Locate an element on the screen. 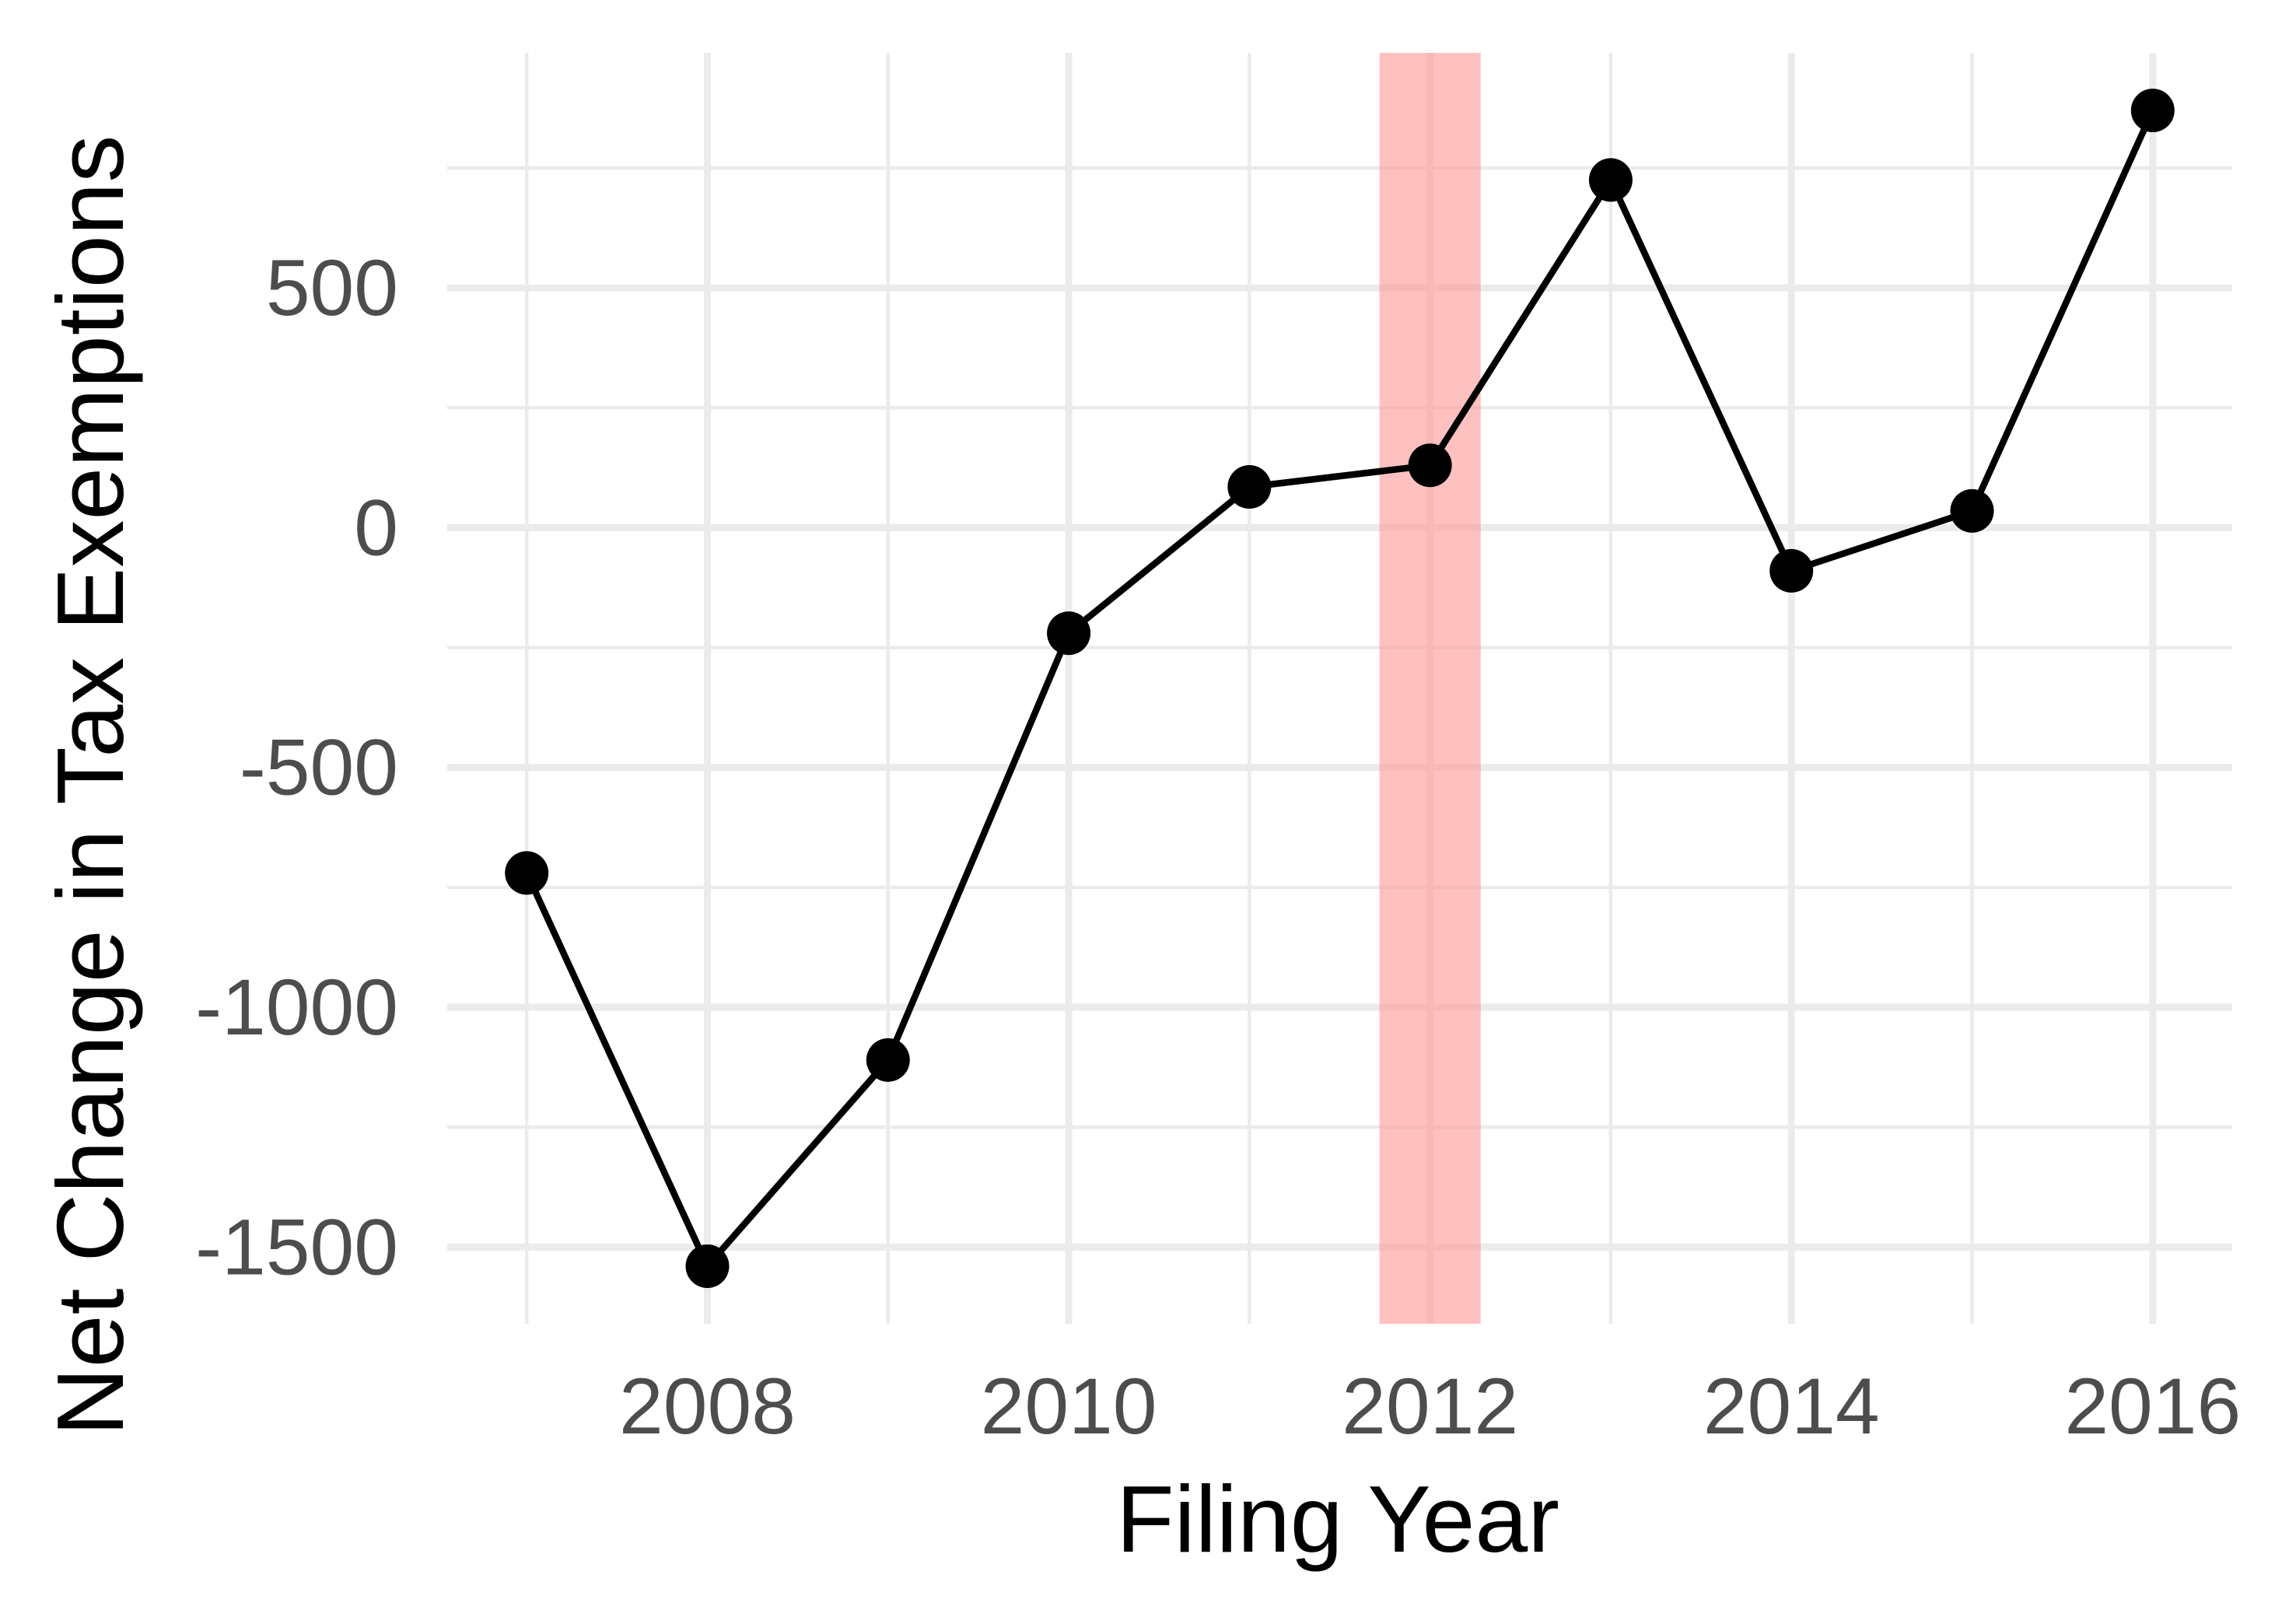 This screenshot has height=1624, width=2275. x-tick-label: 2012 is located at coordinates (1430, 1406).